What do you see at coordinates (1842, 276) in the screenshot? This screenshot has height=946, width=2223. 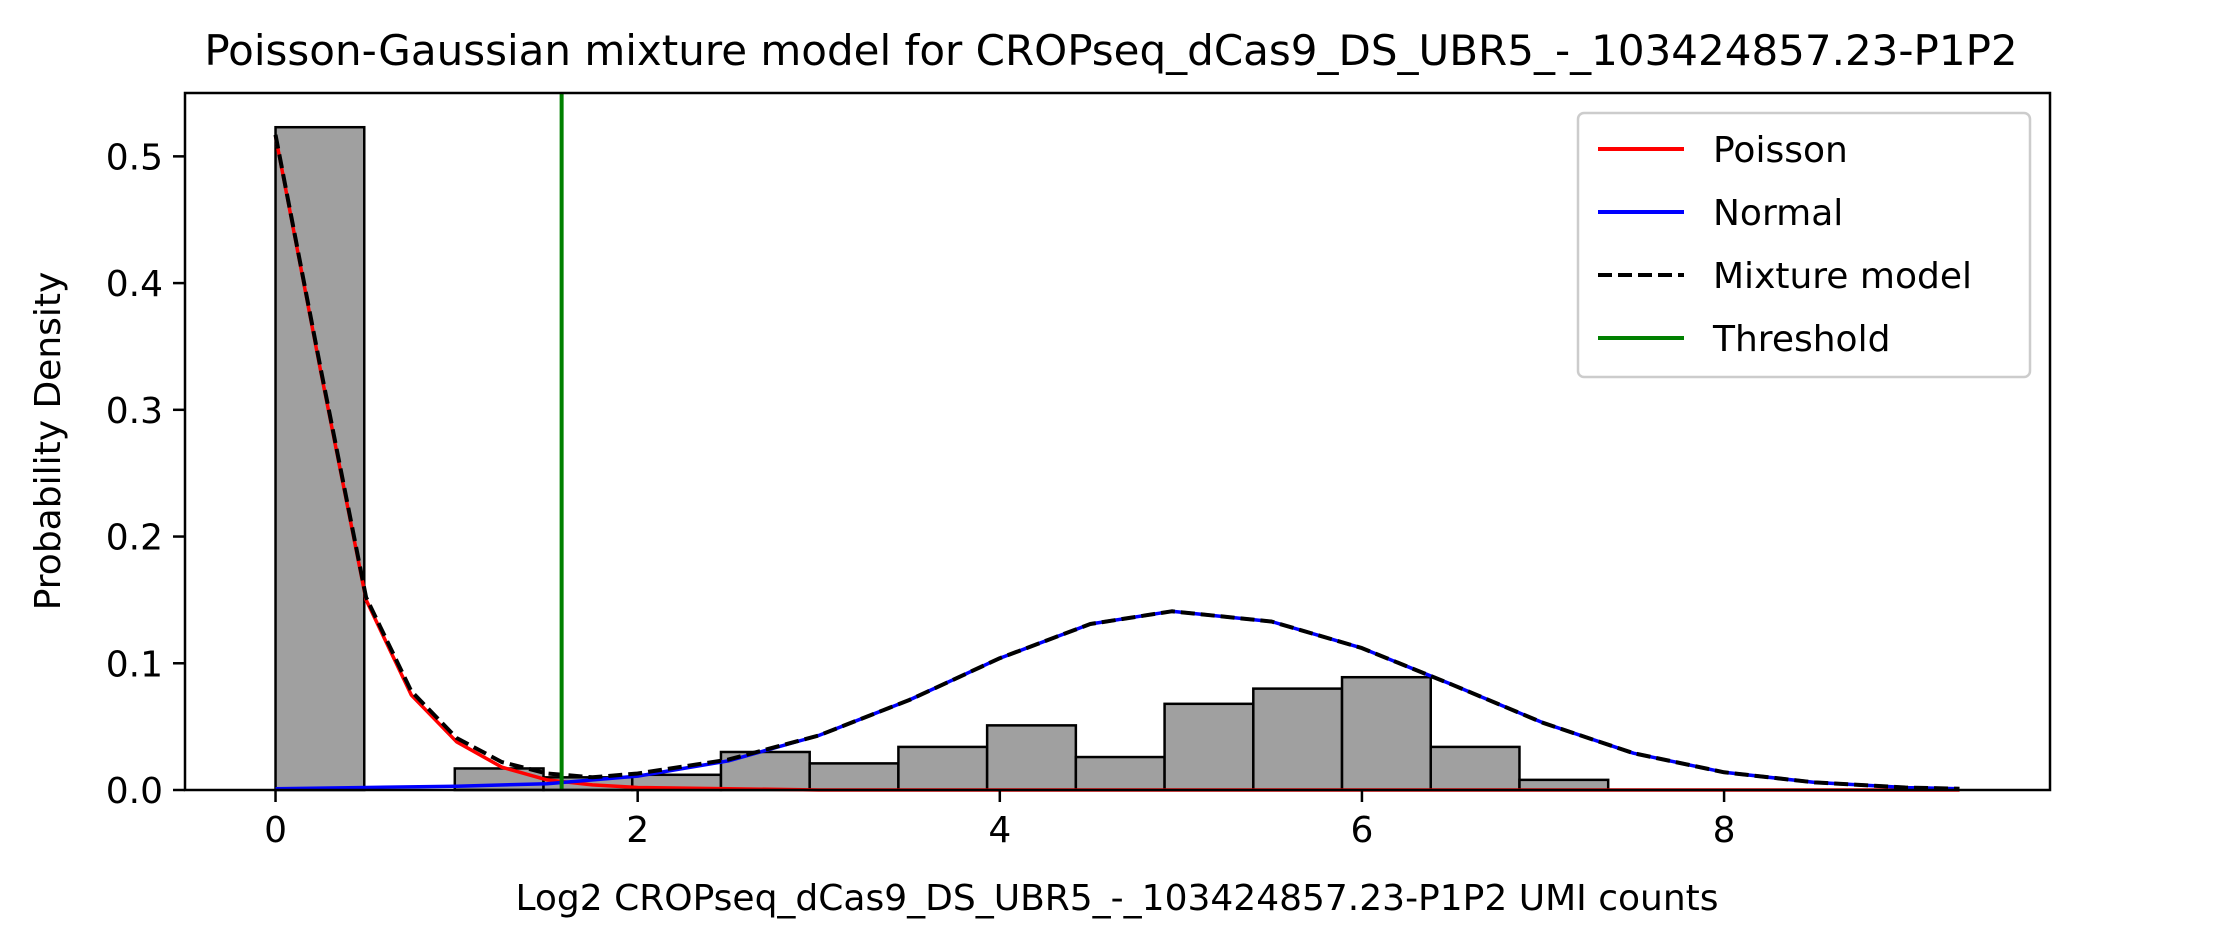 I see `legend-label-mixture-model: Mixture model` at bounding box center [1842, 276].